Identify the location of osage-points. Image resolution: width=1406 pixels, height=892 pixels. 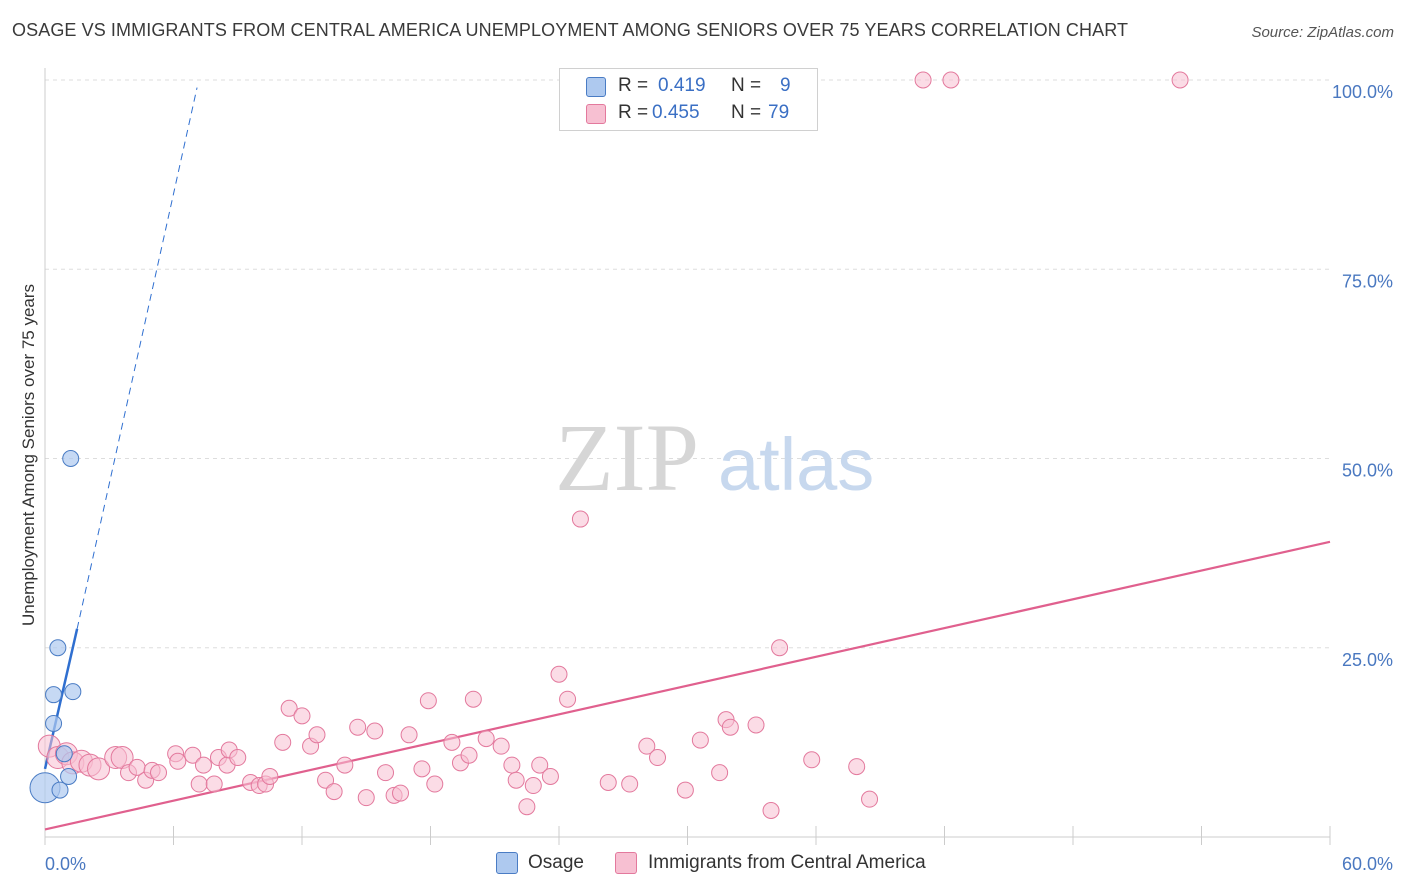
(55, 627).